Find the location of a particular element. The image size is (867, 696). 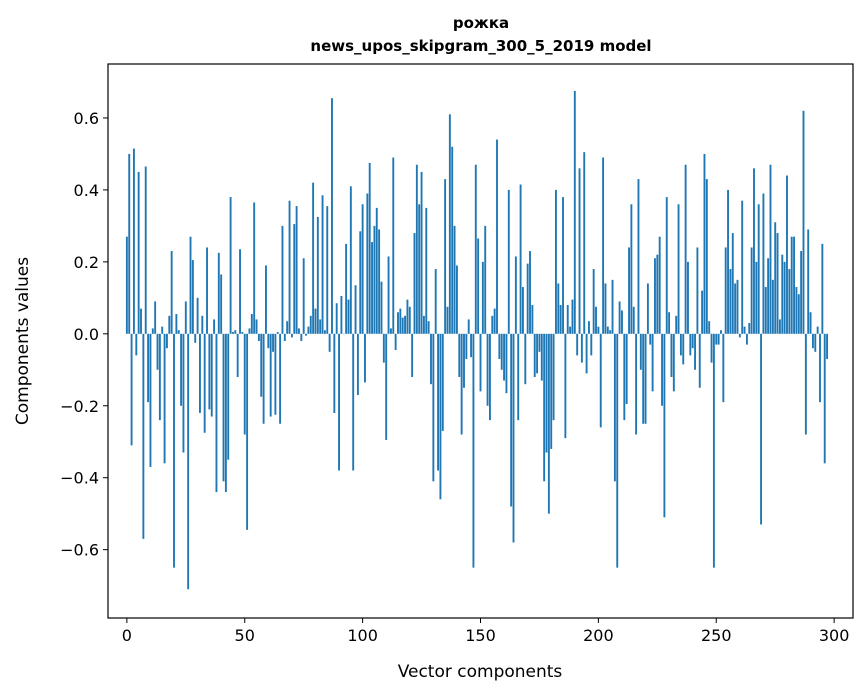

y-axis-ticks: −0.6 −0.4 −0.2 0.0 0.2 0.4 0.6 is located at coordinates (84, 334).